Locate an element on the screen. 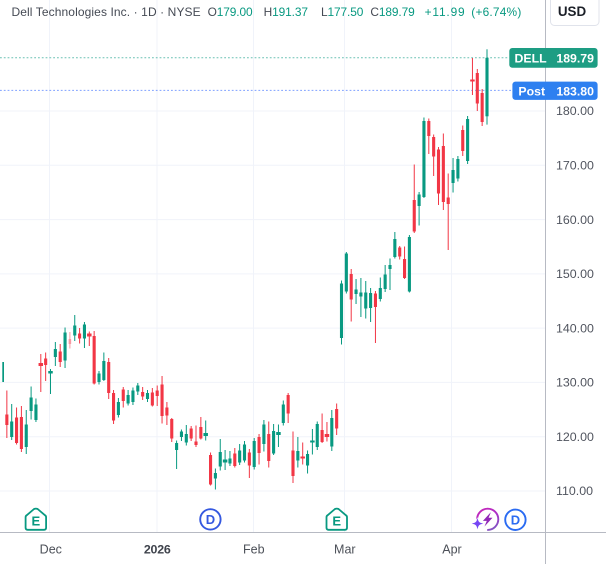 Image resolution: width=606 pixels, height=564 pixels. svg-text: 130.00 is located at coordinates (575, 383).